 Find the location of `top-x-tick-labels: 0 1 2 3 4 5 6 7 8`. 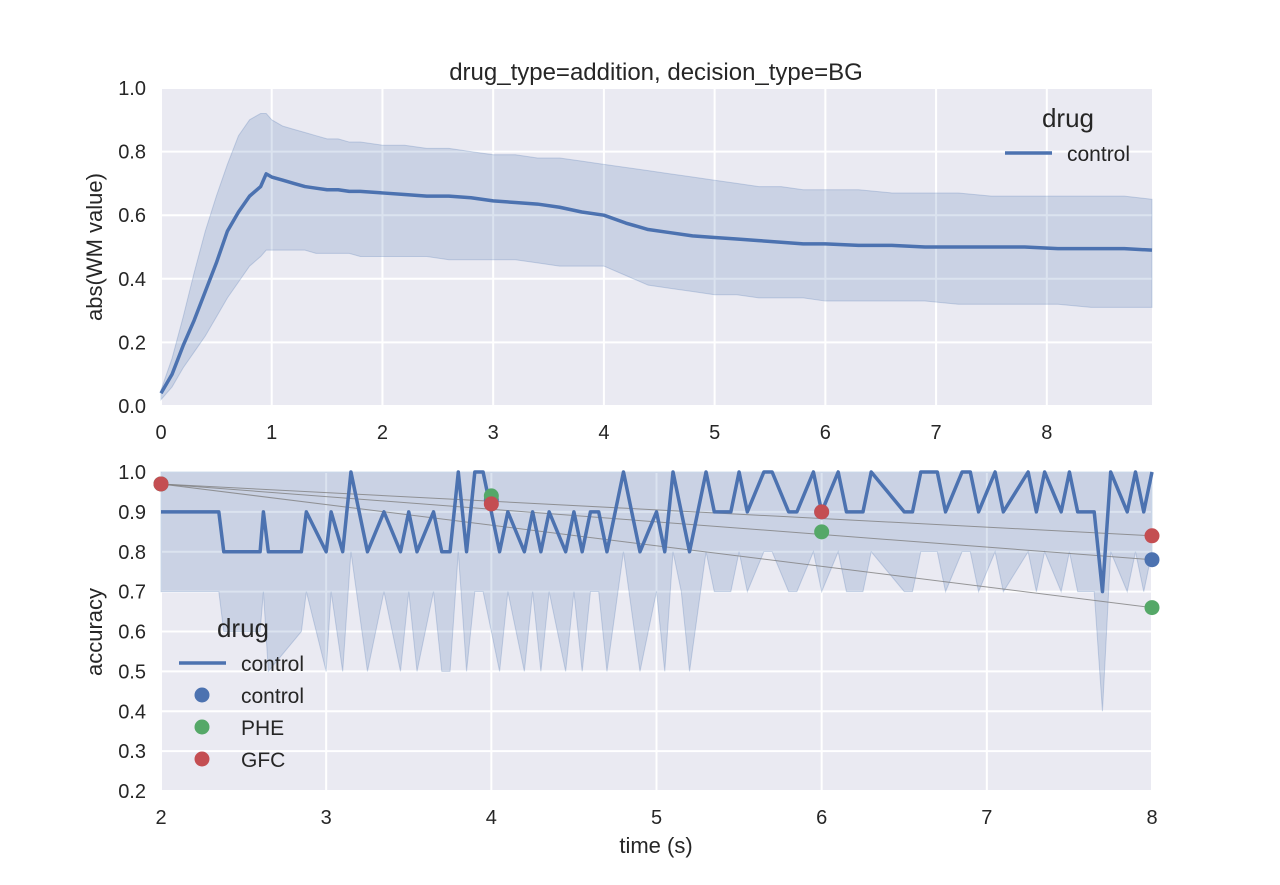

top-x-tick-labels: 0 1 2 3 4 5 6 7 8 is located at coordinates (603, 433).